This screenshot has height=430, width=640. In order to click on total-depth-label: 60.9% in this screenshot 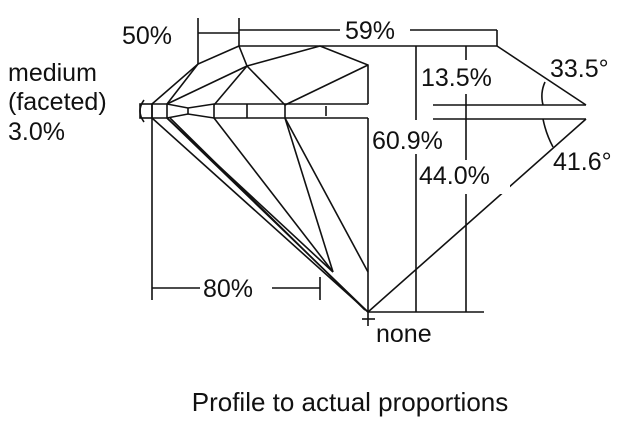, I will do `click(407, 141)`.